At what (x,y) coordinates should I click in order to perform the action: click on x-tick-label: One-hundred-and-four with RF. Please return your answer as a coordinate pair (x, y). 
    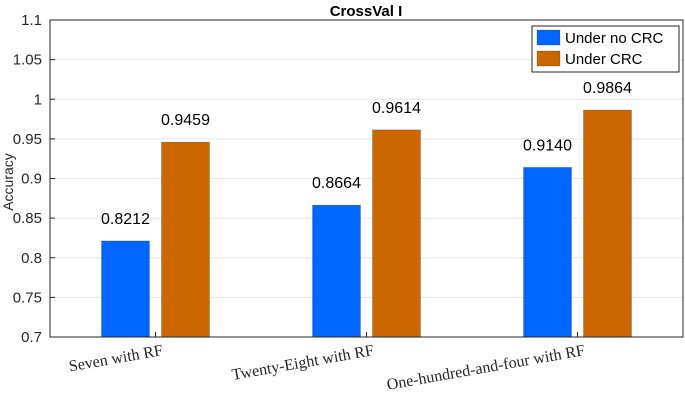
    Looking at the image, I should click on (485, 368).